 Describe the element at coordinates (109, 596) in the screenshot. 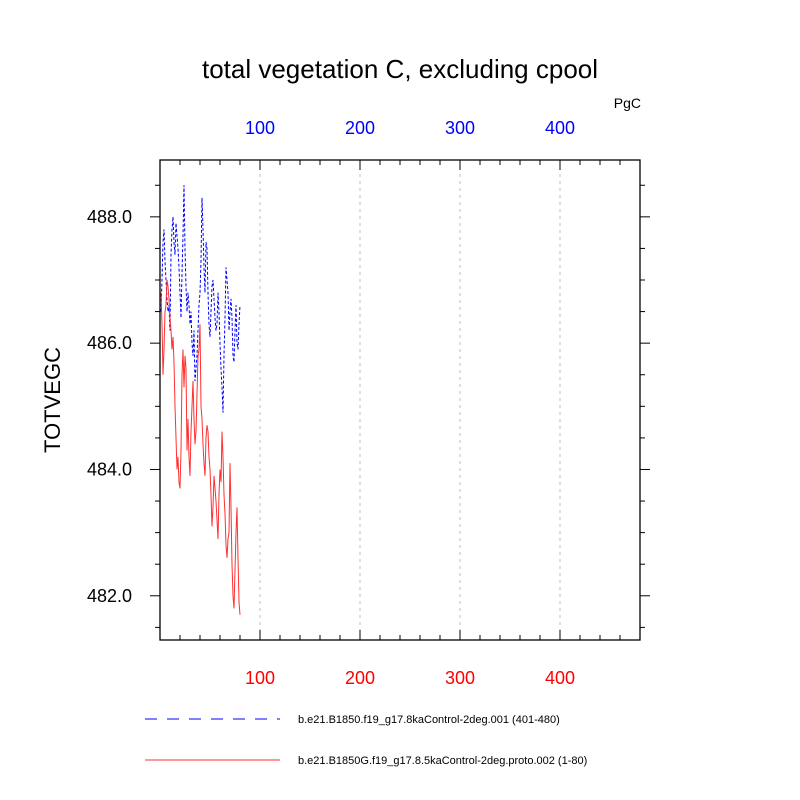

I see `y-tick-label: 482.0` at that location.